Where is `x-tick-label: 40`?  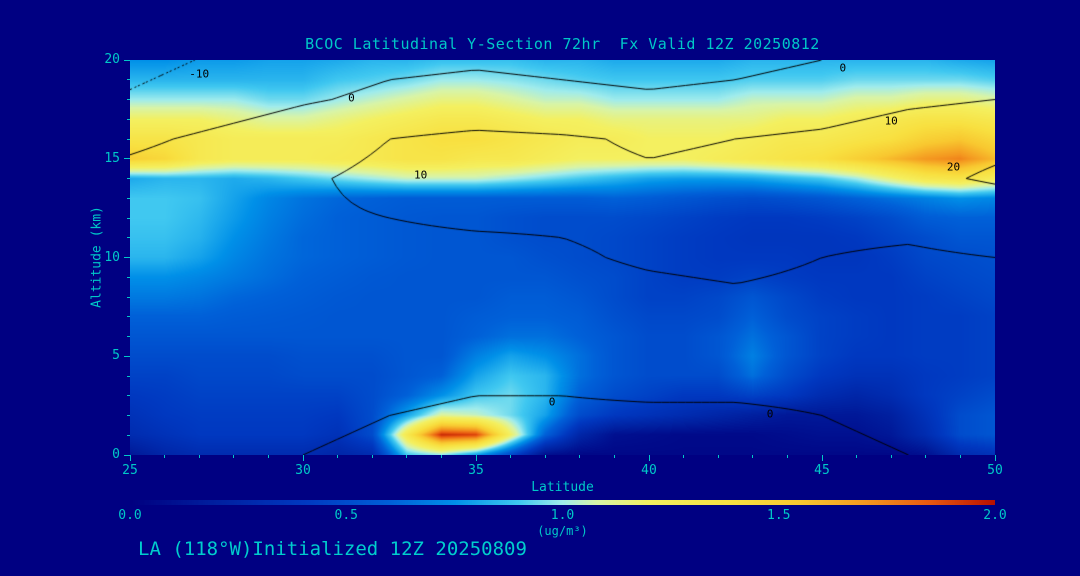 x-tick-label: 40 is located at coordinates (649, 470).